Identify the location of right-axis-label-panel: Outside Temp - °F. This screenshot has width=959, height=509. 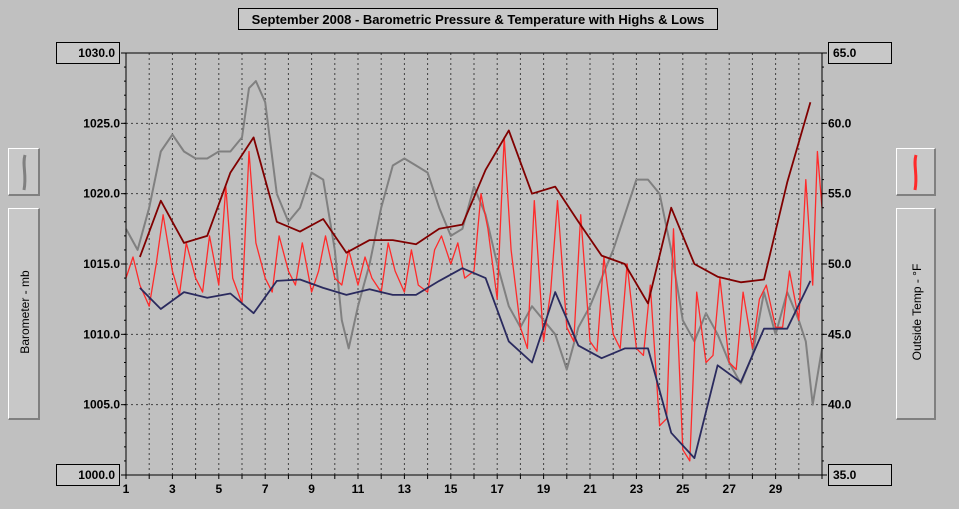
(916, 314).